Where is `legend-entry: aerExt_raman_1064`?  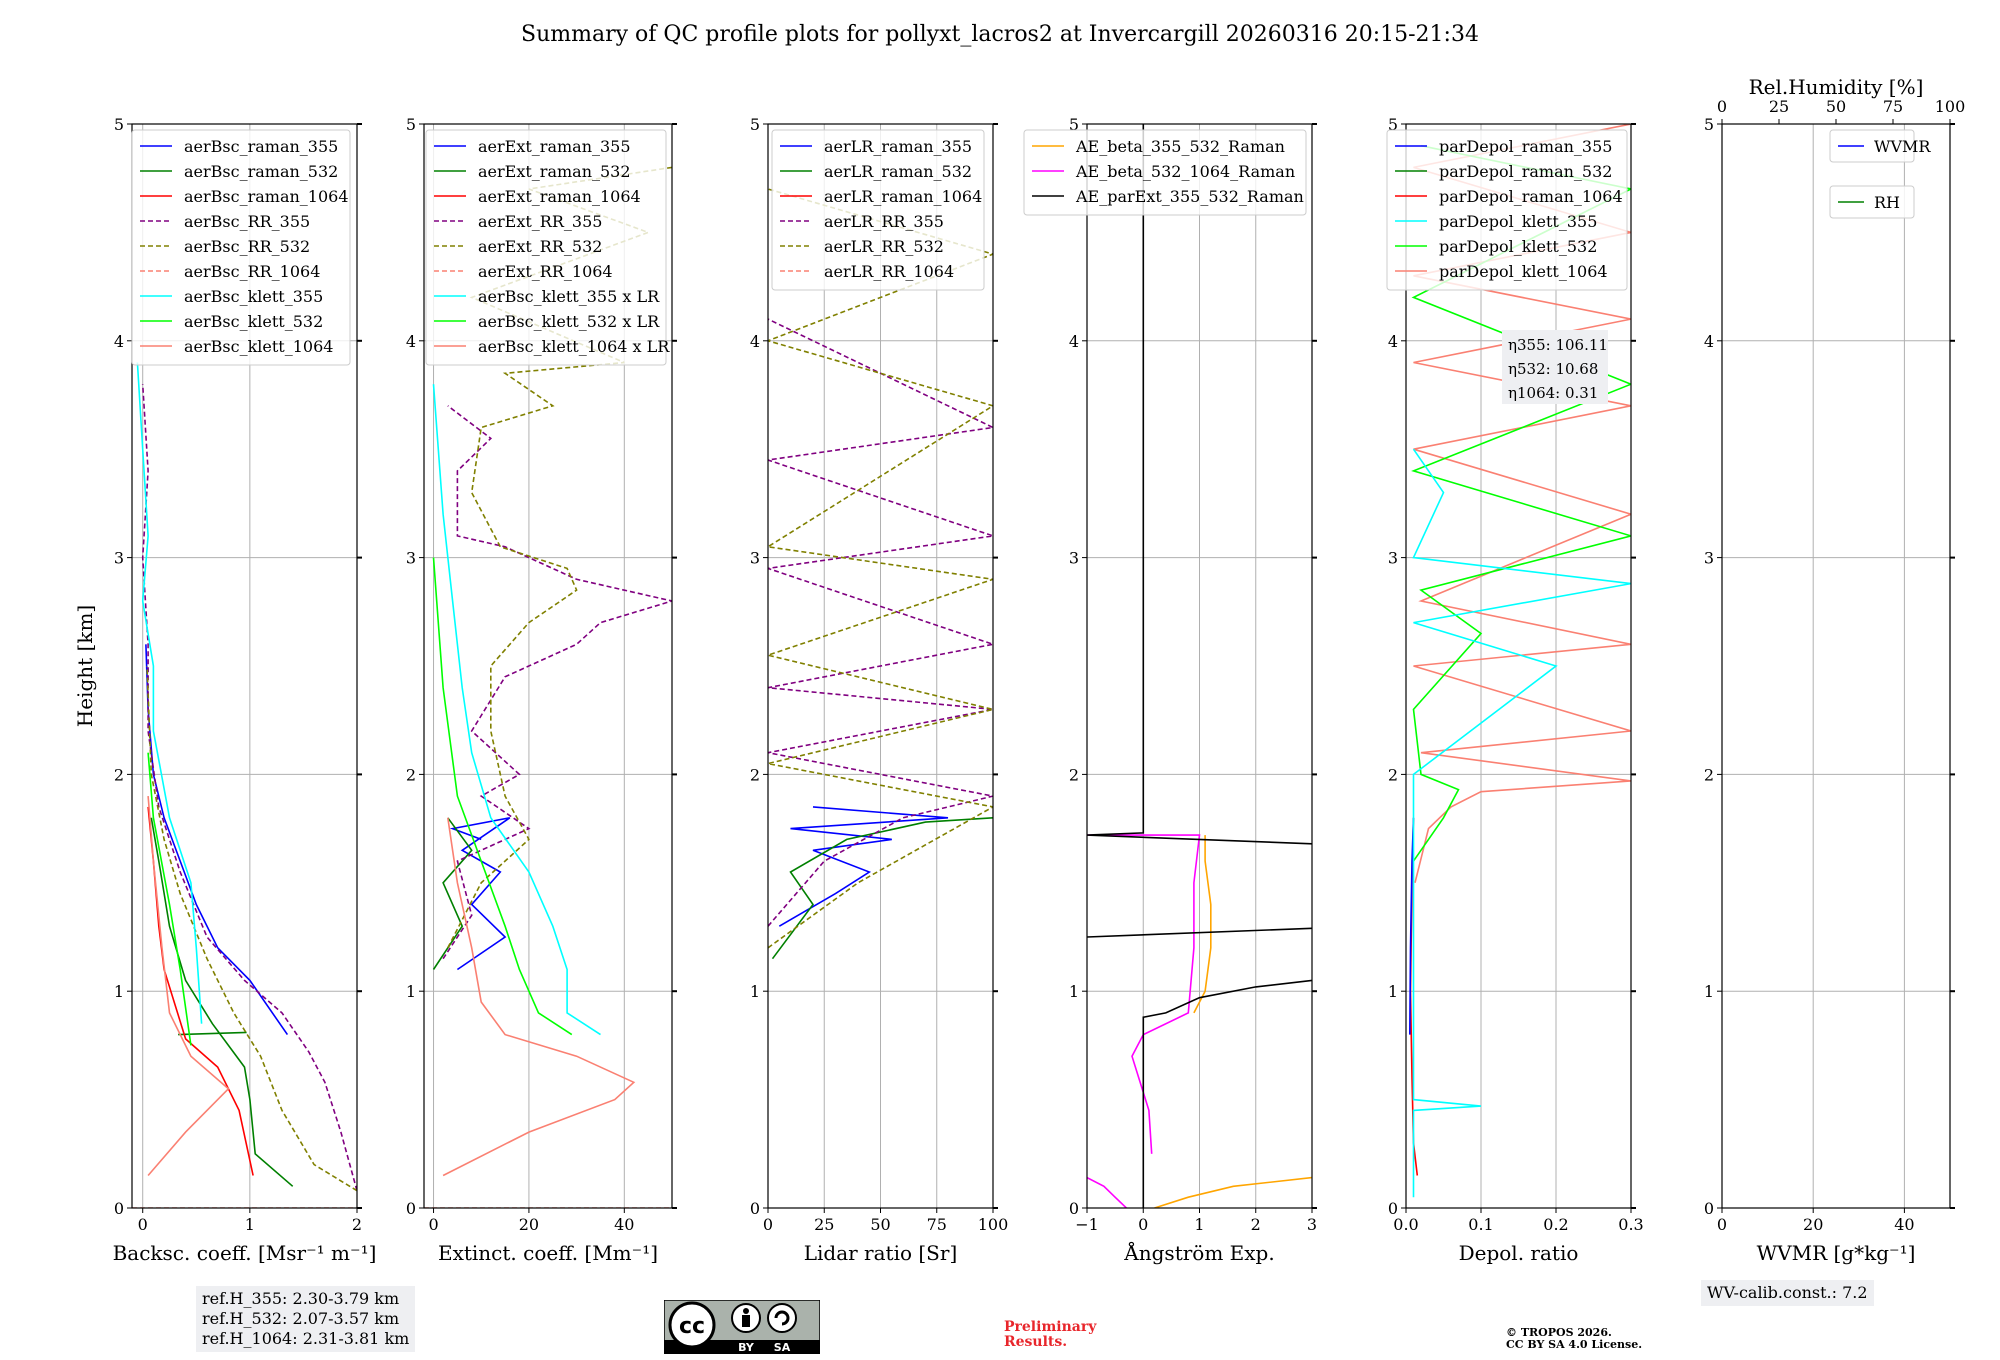 legend-entry: aerExt_raman_1064 is located at coordinates (559, 196).